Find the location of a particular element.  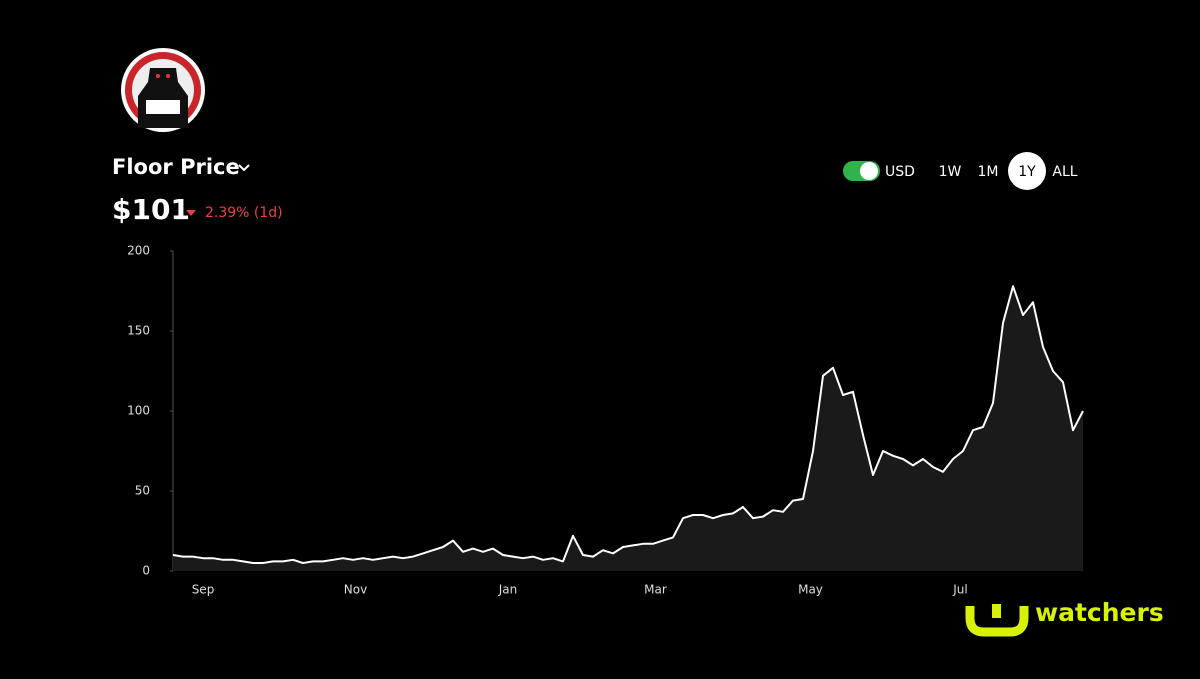

brand-logo is located at coordinates (997, 620).